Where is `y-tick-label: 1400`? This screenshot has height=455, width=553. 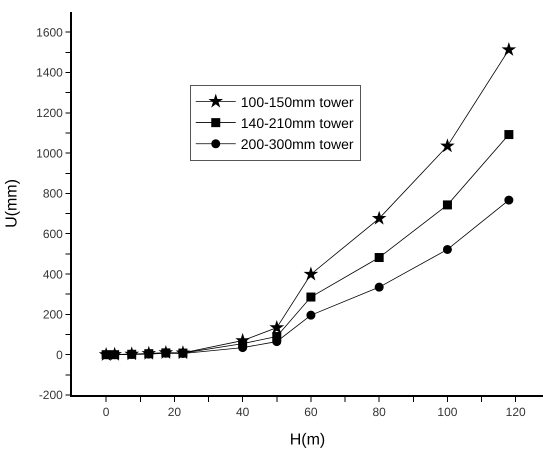
y-tick-label: 1400 is located at coordinates (50, 73).